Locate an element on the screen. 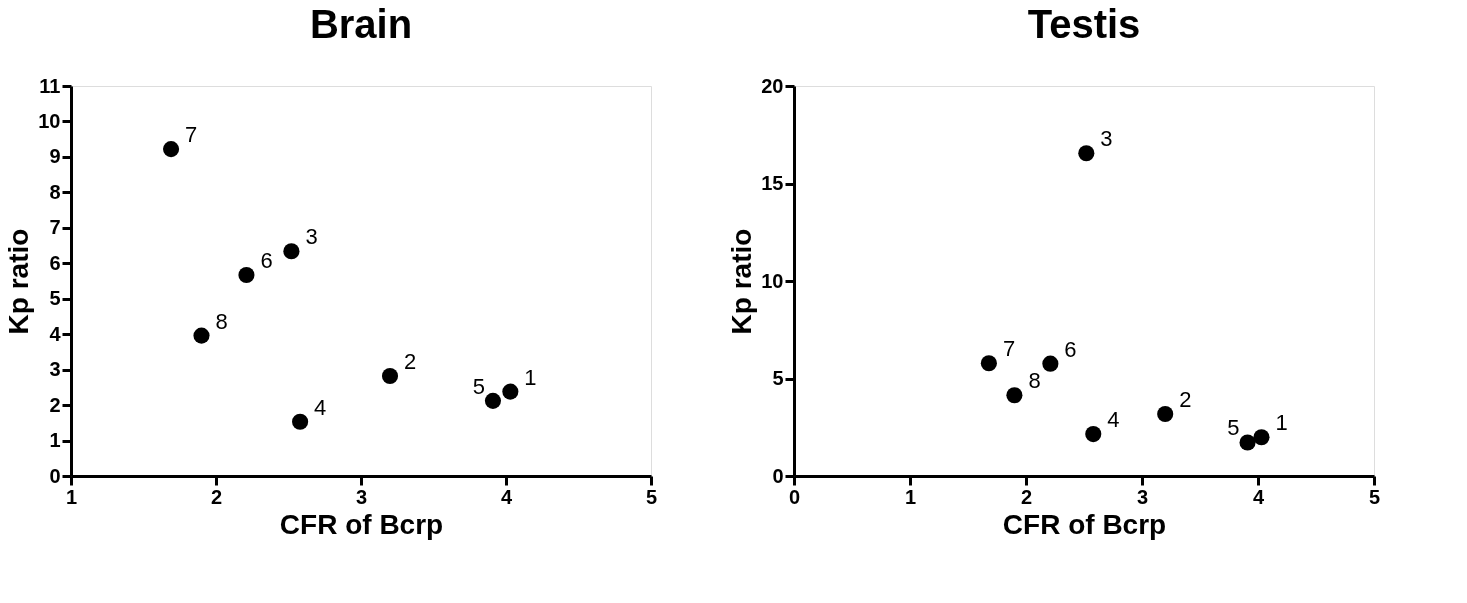 The height and width of the screenshot is (603, 1467). y-tick-label: 2 is located at coordinates (55, 404).